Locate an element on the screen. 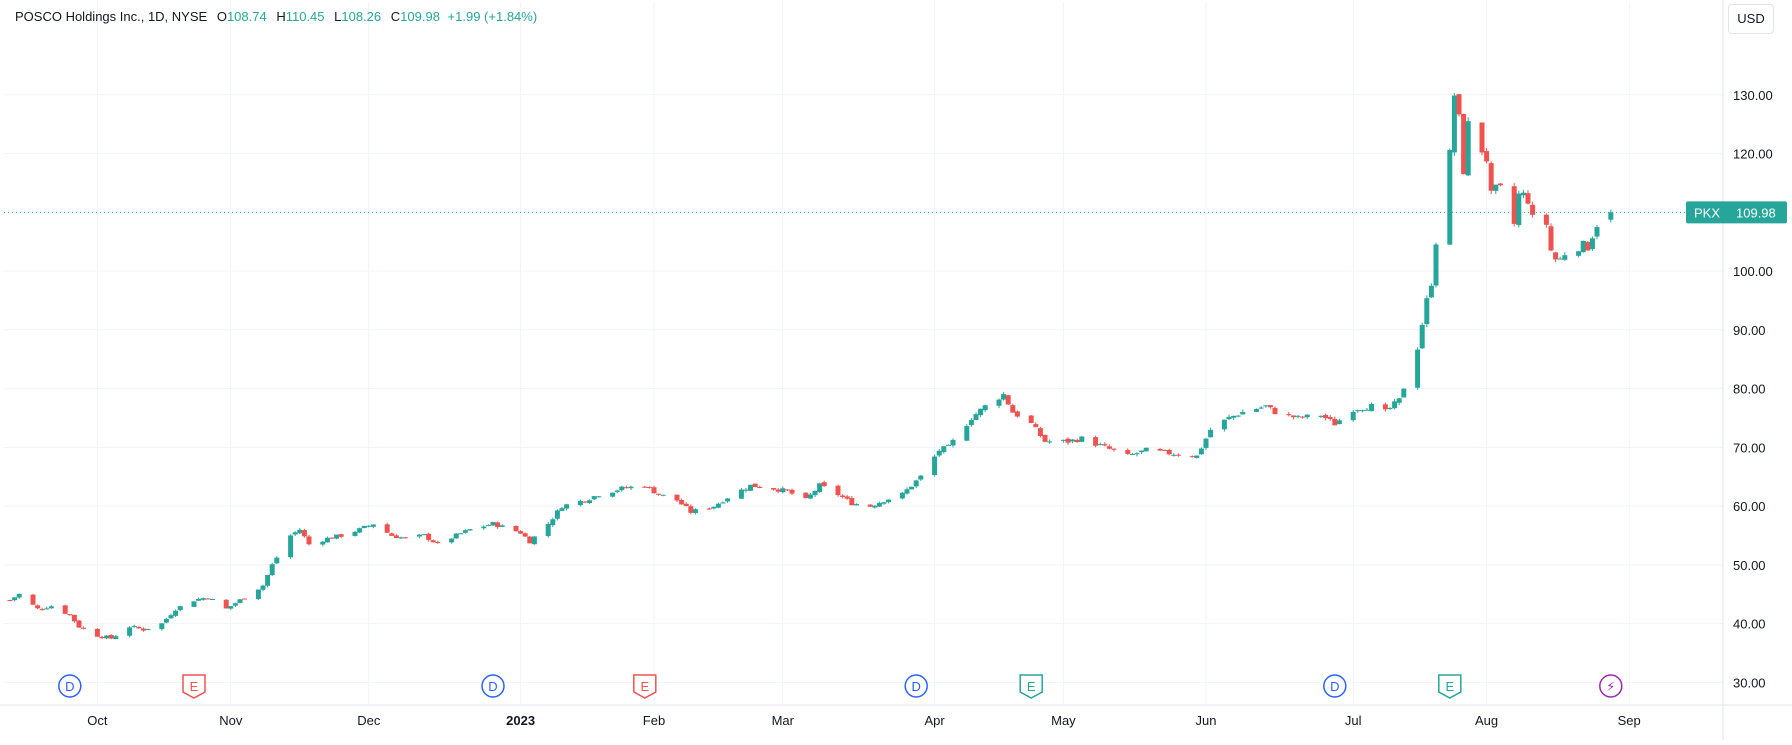  currency-button: USD is located at coordinates (1751, 19).